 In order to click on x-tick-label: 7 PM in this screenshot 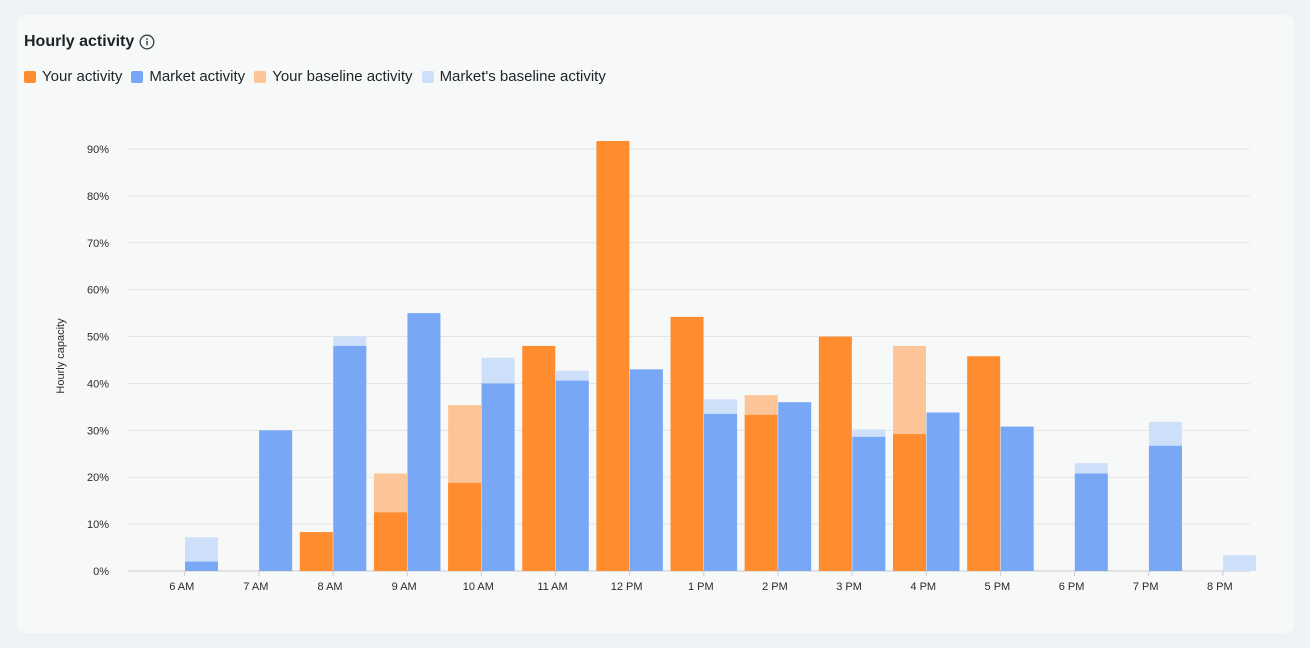, I will do `click(1146, 587)`.